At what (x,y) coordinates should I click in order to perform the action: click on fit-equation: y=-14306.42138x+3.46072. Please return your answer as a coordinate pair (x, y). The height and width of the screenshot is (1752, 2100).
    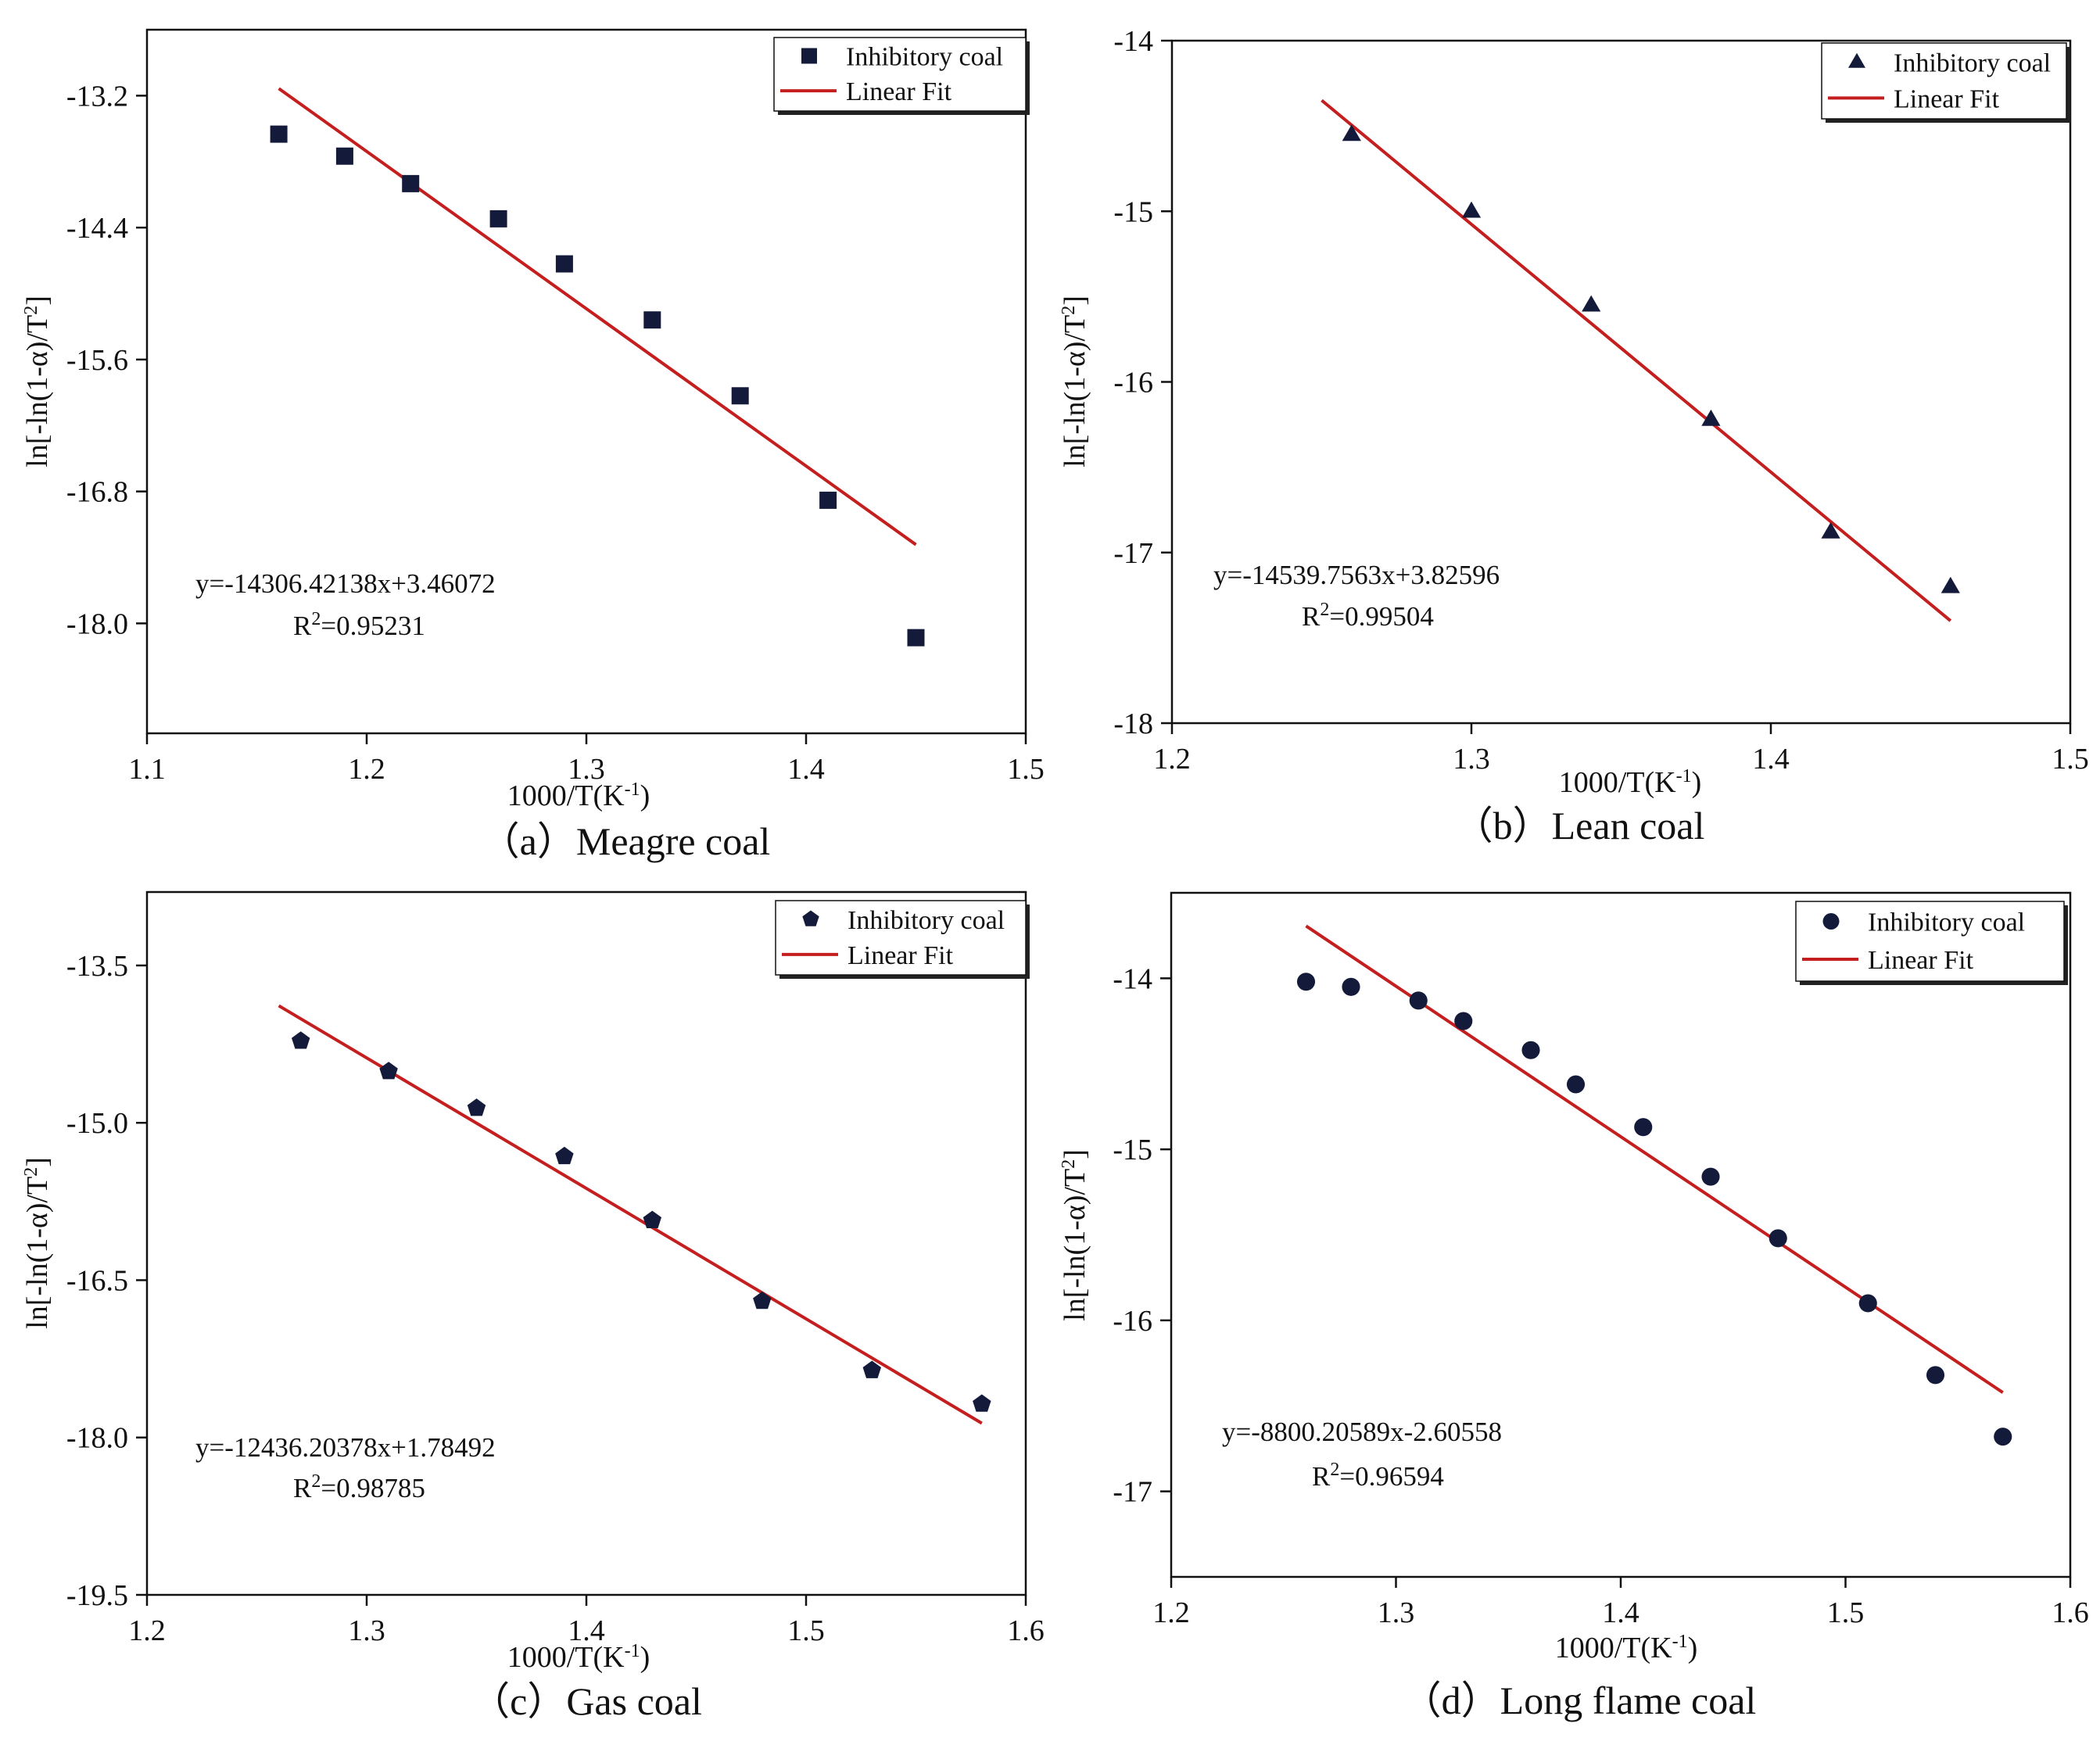
    Looking at the image, I should click on (345, 583).